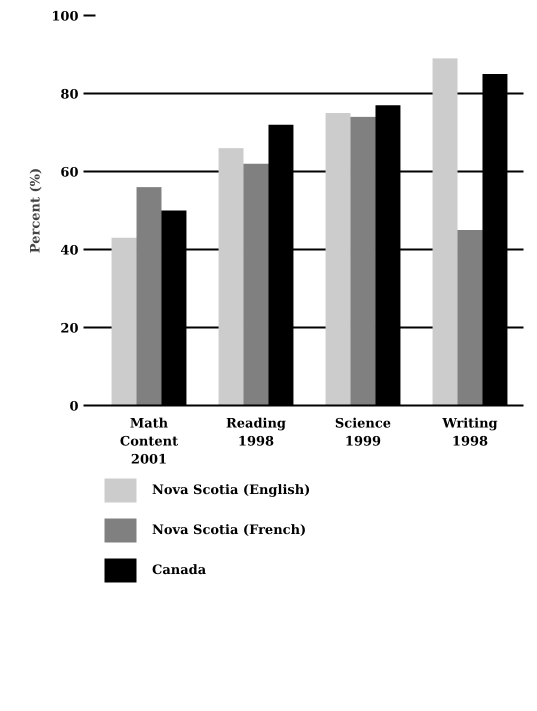 The height and width of the screenshot is (711, 537). Describe the element at coordinates (256, 433) in the screenshot. I see `x-tick-label: Reading 1998` at that location.